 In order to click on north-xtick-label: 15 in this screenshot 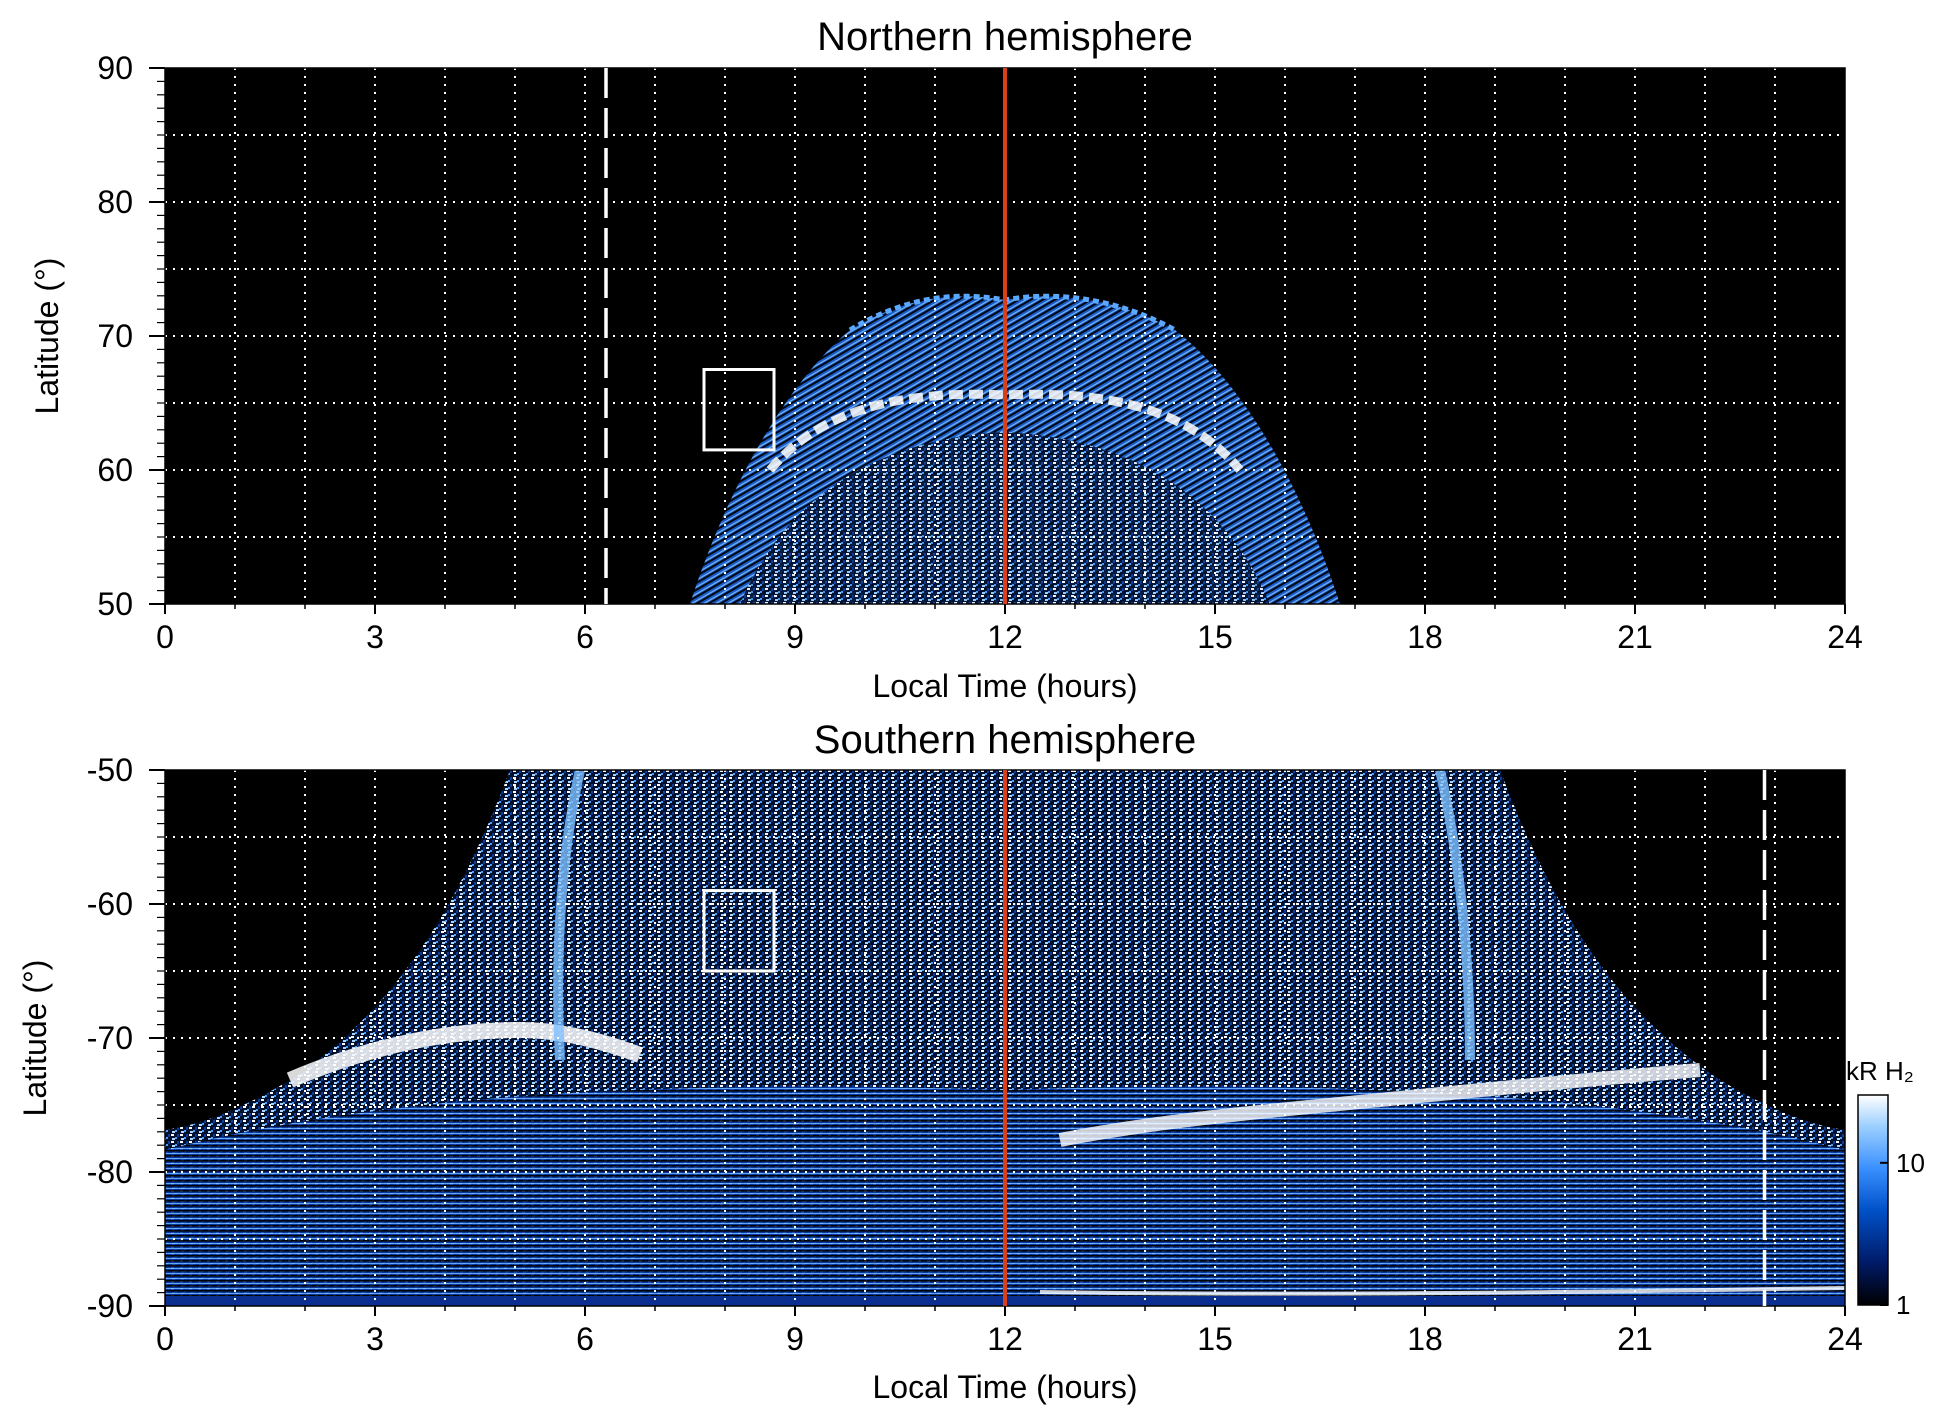, I will do `click(1215, 637)`.